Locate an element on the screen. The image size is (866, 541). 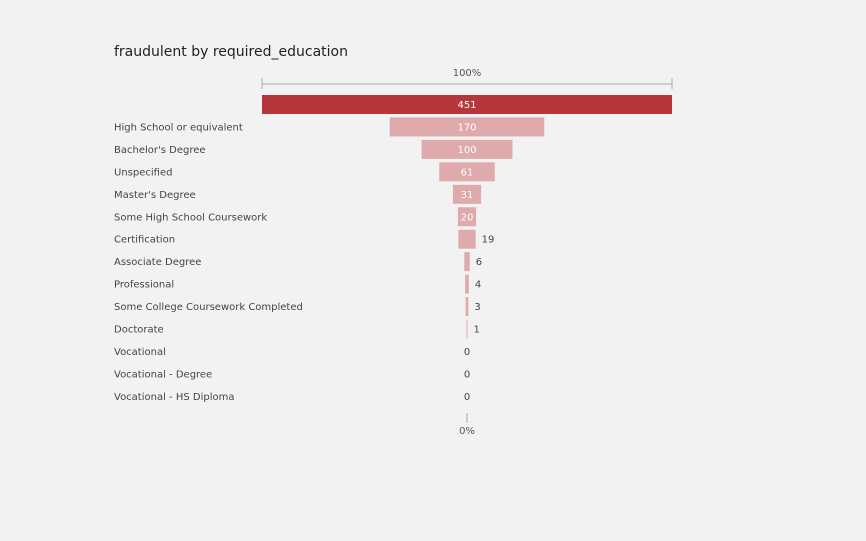
category-label: Certification is located at coordinates (144, 240).